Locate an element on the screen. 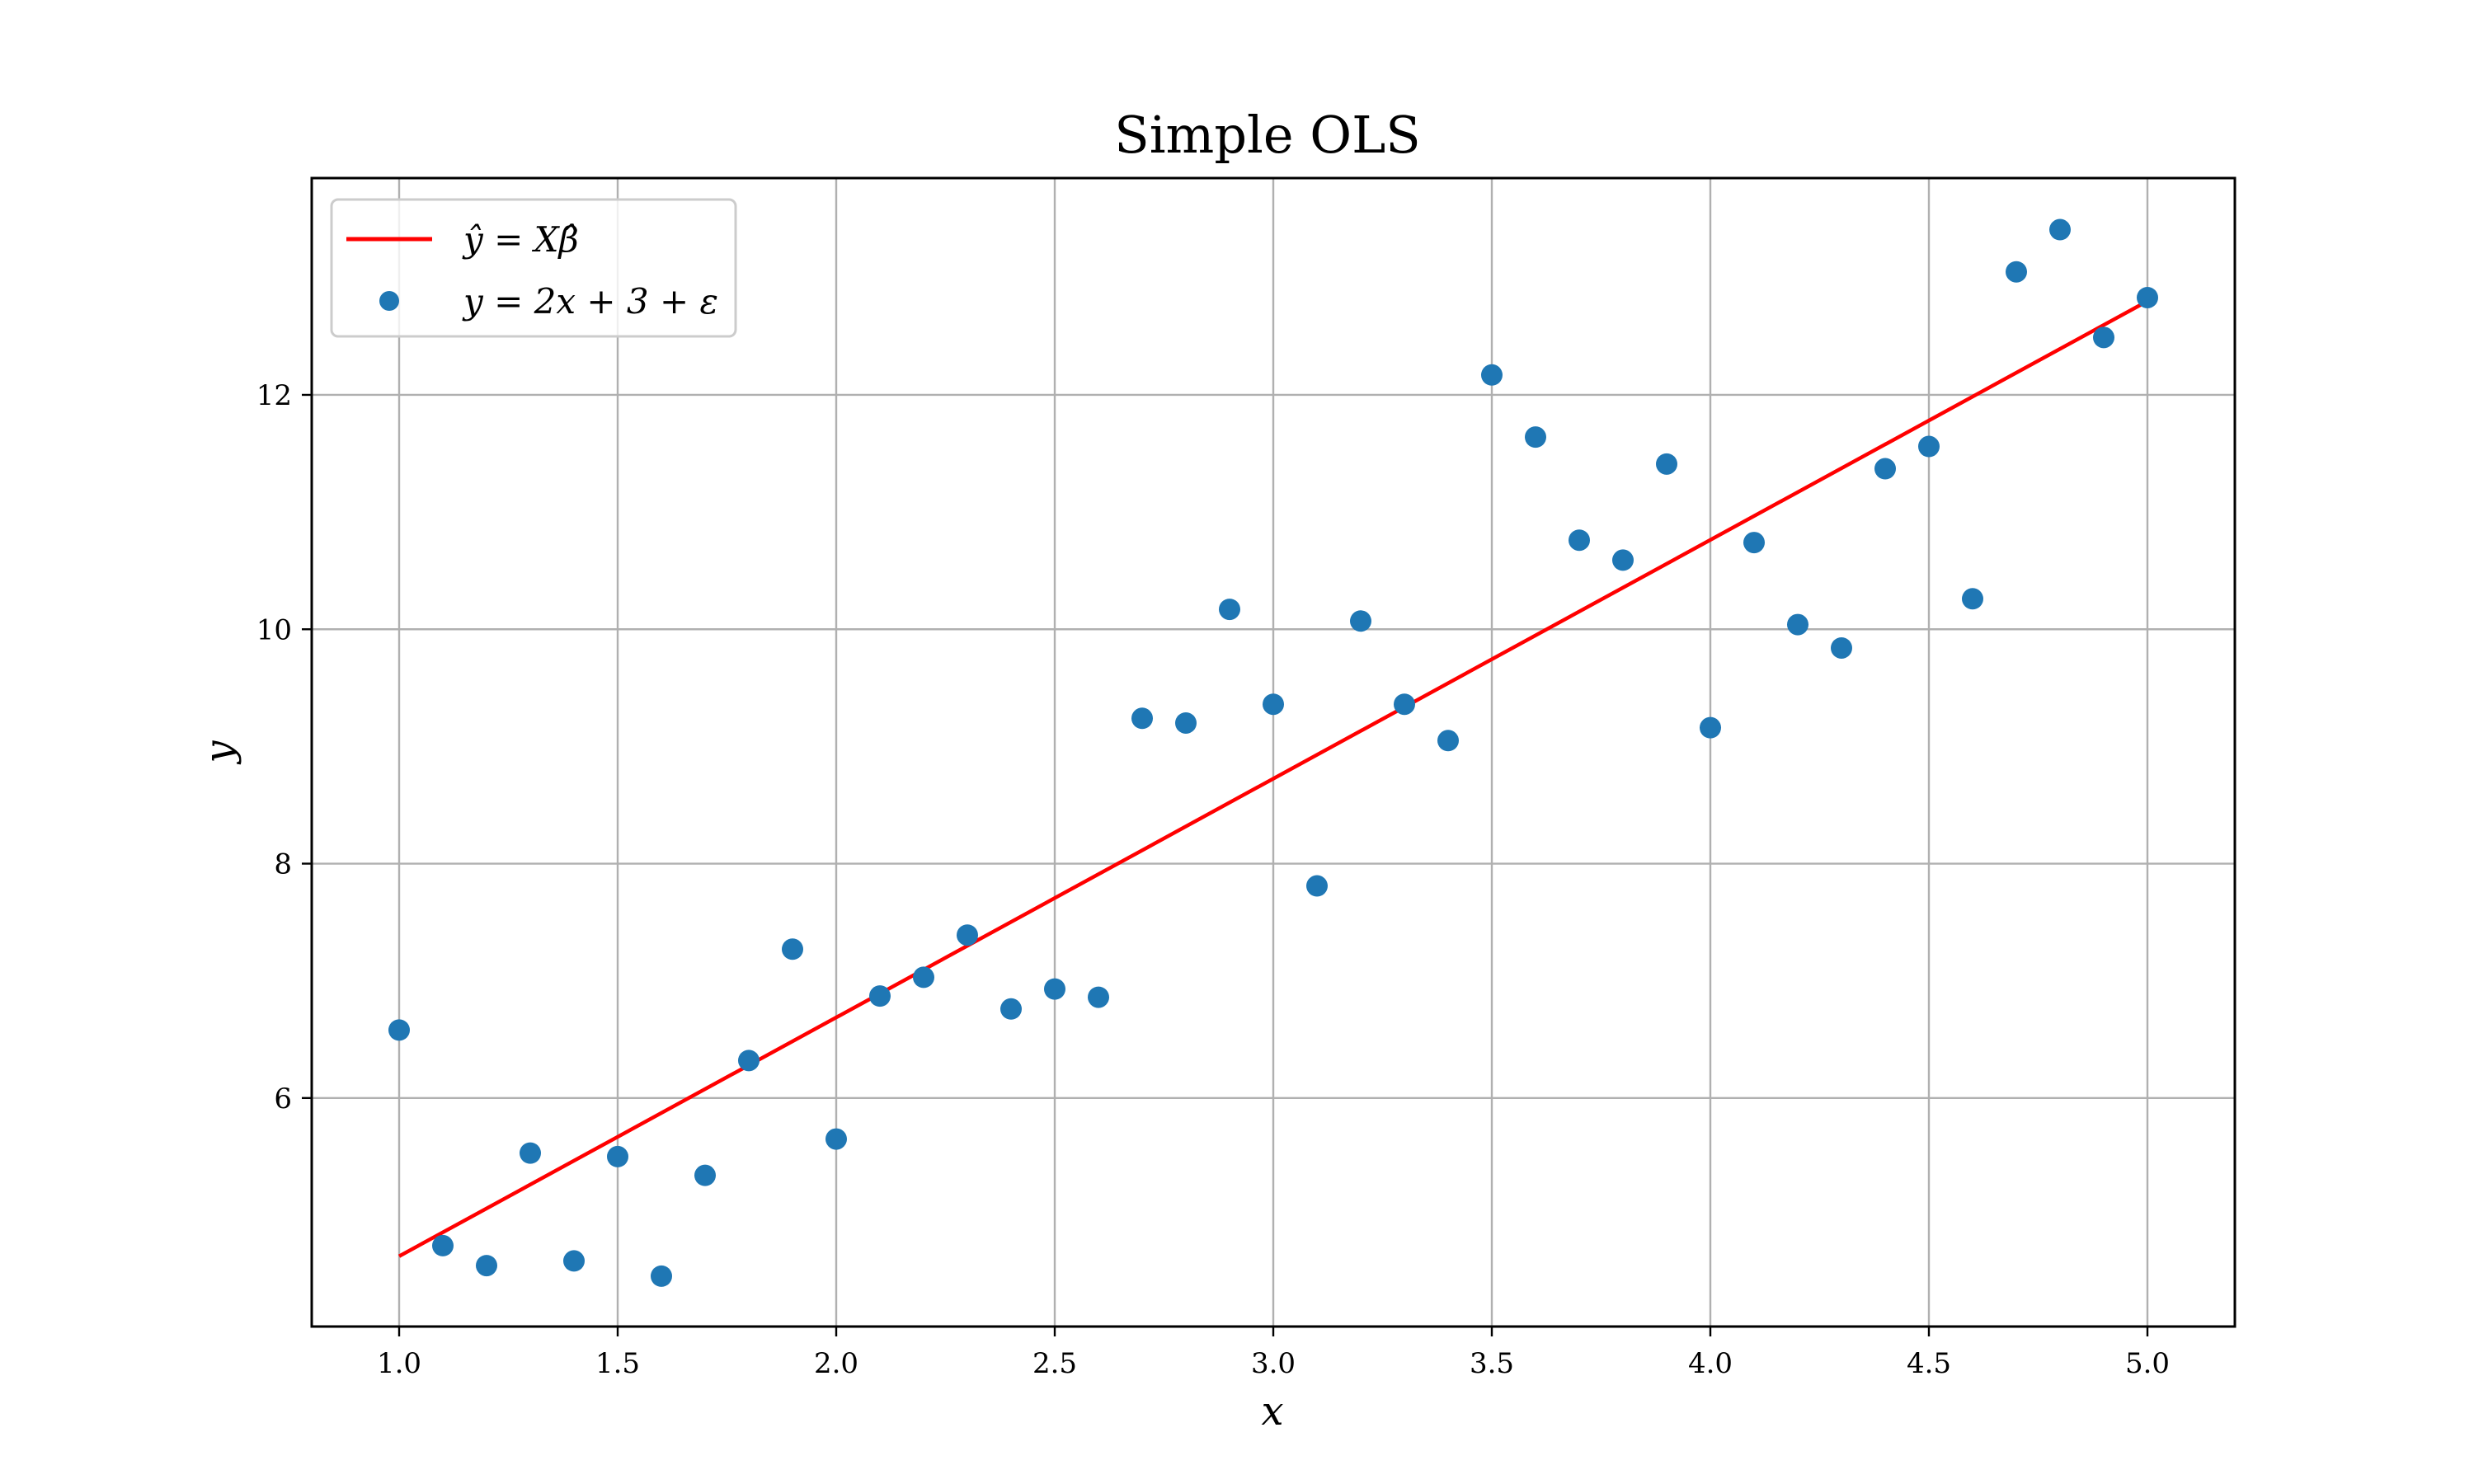  x-tick-label: 2.0 is located at coordinates (836, 1363).